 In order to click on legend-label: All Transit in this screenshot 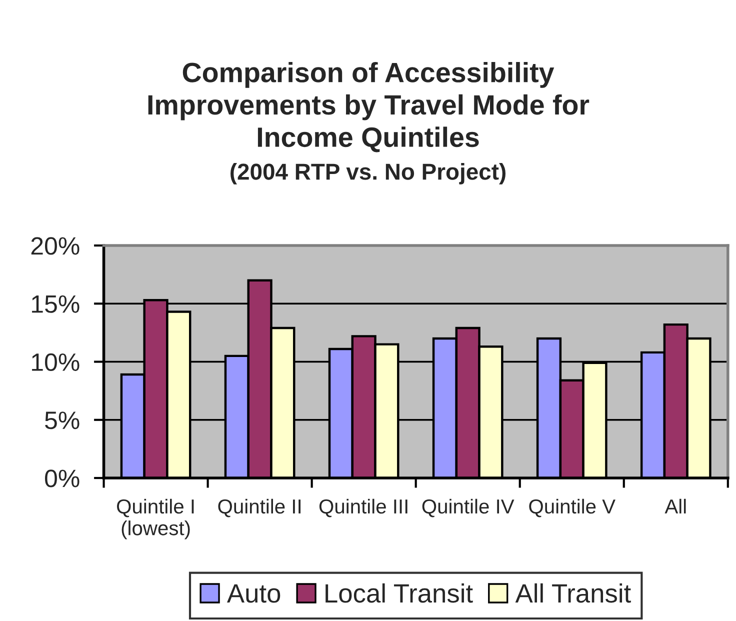, I will do `click(573, 593)`.